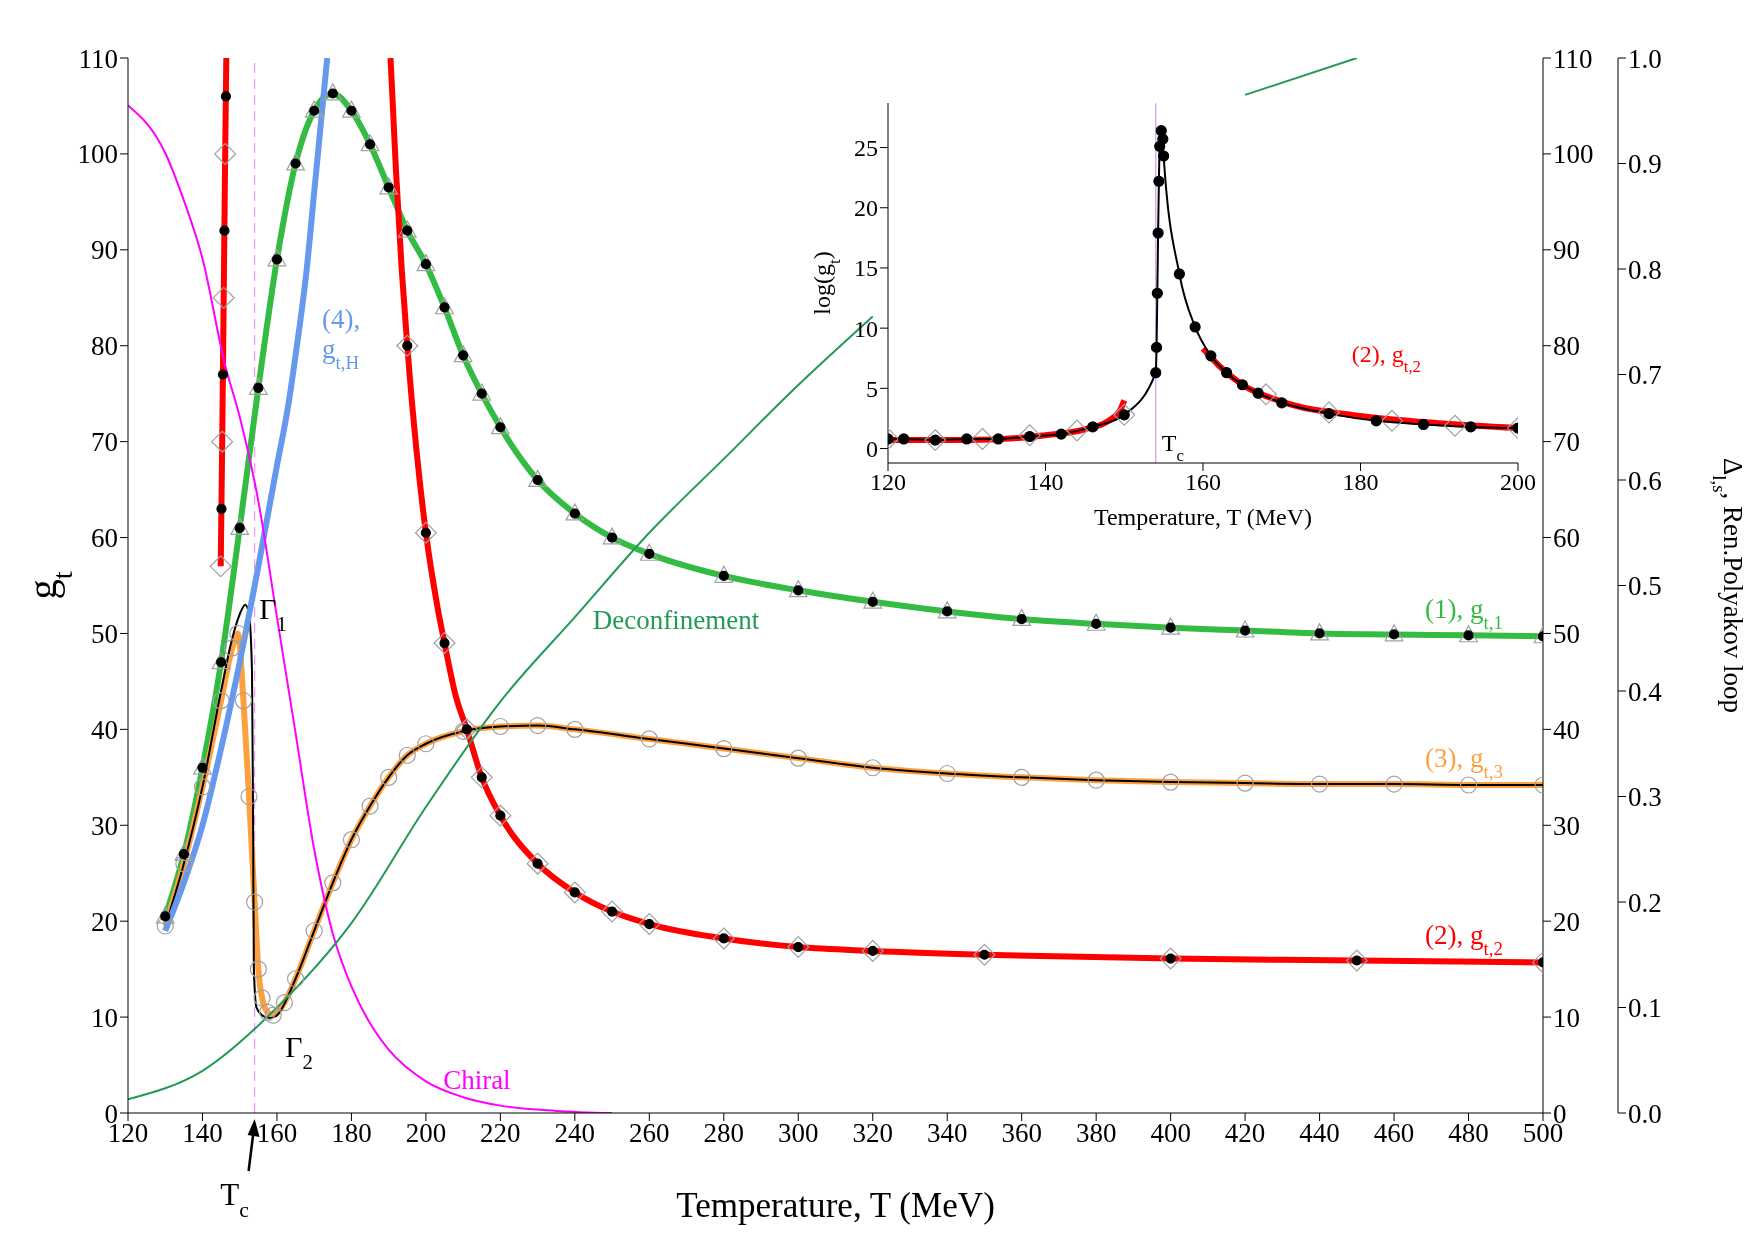  Describe the element at coordinates (1468, 1133) in the screenshot. I see `x-tick-label: 480` at that location.